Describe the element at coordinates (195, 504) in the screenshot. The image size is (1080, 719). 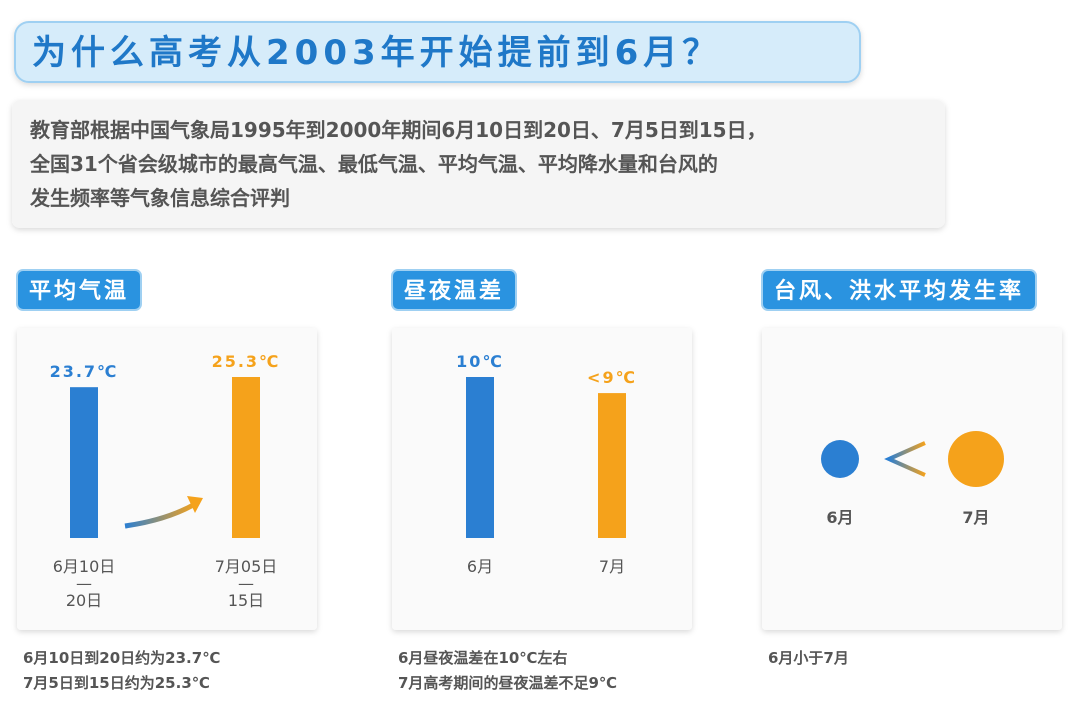
I see `arrow-head` at that location.